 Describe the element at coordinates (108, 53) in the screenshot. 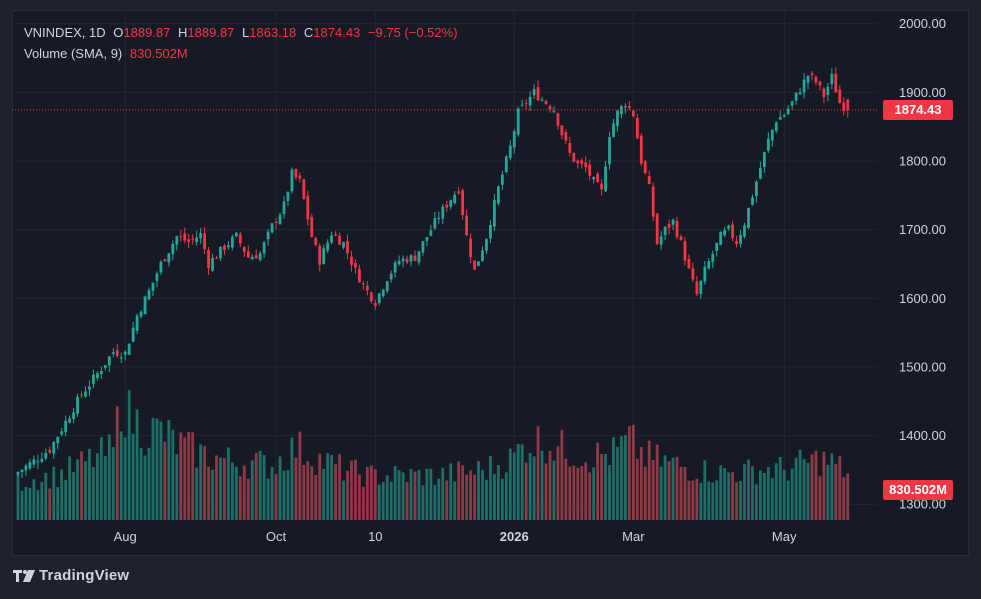

I see `volume-legend: Volume (SMA, 9) 830.502M` at that location.